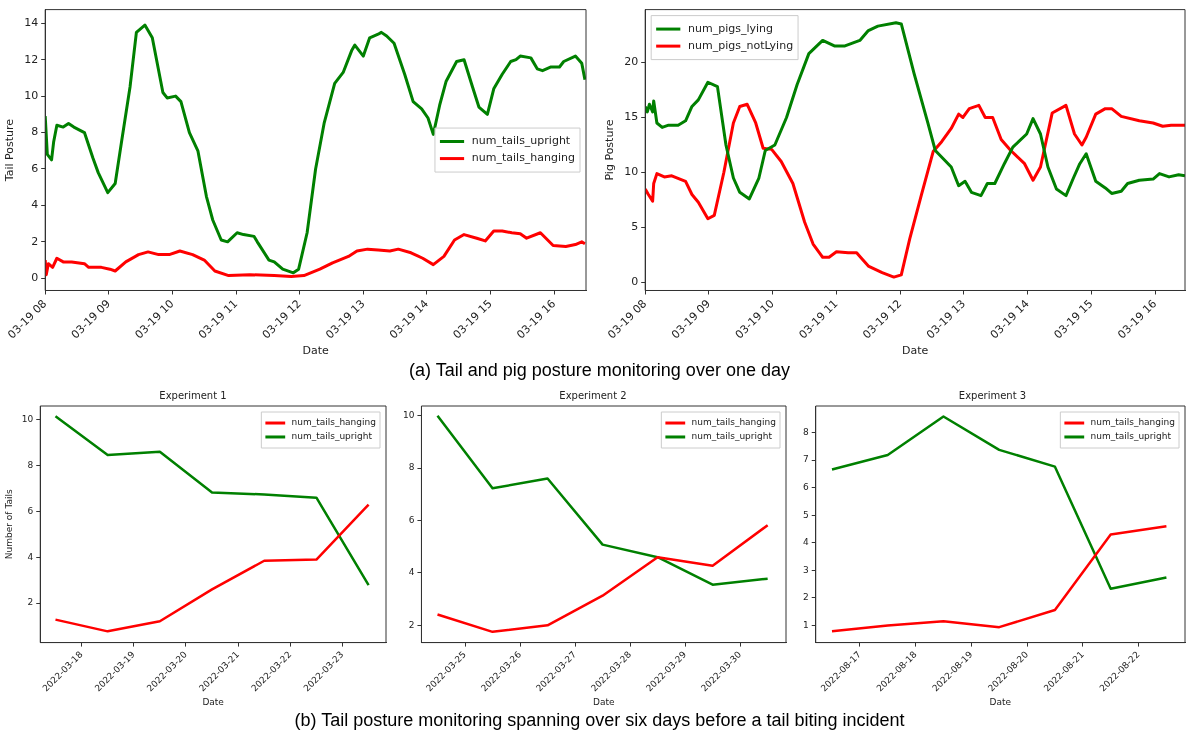 The width and height of the screenshot is (1199, 734). What do you see at coordinates (31, 59) in the screenshot?
I see `y-tick-label: 12` at bounding box center [31, 59].